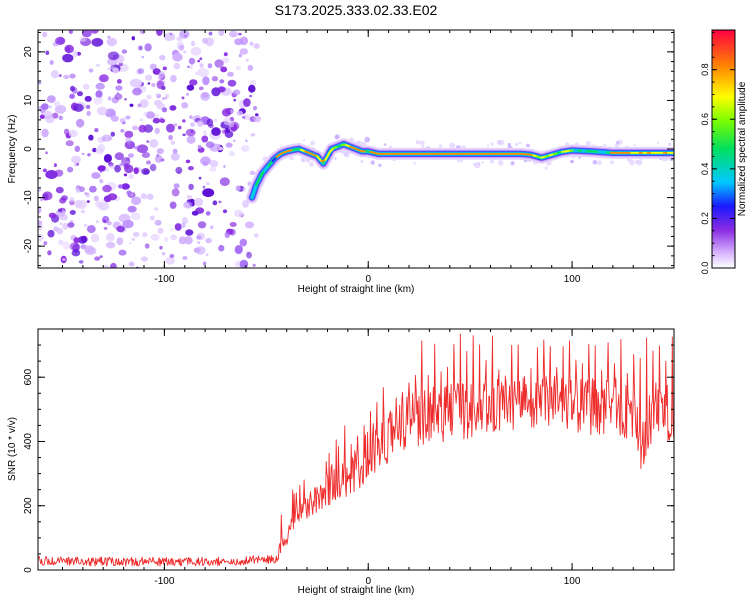 Image resolution: width=750 pixels, height=600 pixels. What do you see at coordinates (28, 197) in the screenshot?
I see `spec-y-tick-label: -10` at bounding box center [28, 197].